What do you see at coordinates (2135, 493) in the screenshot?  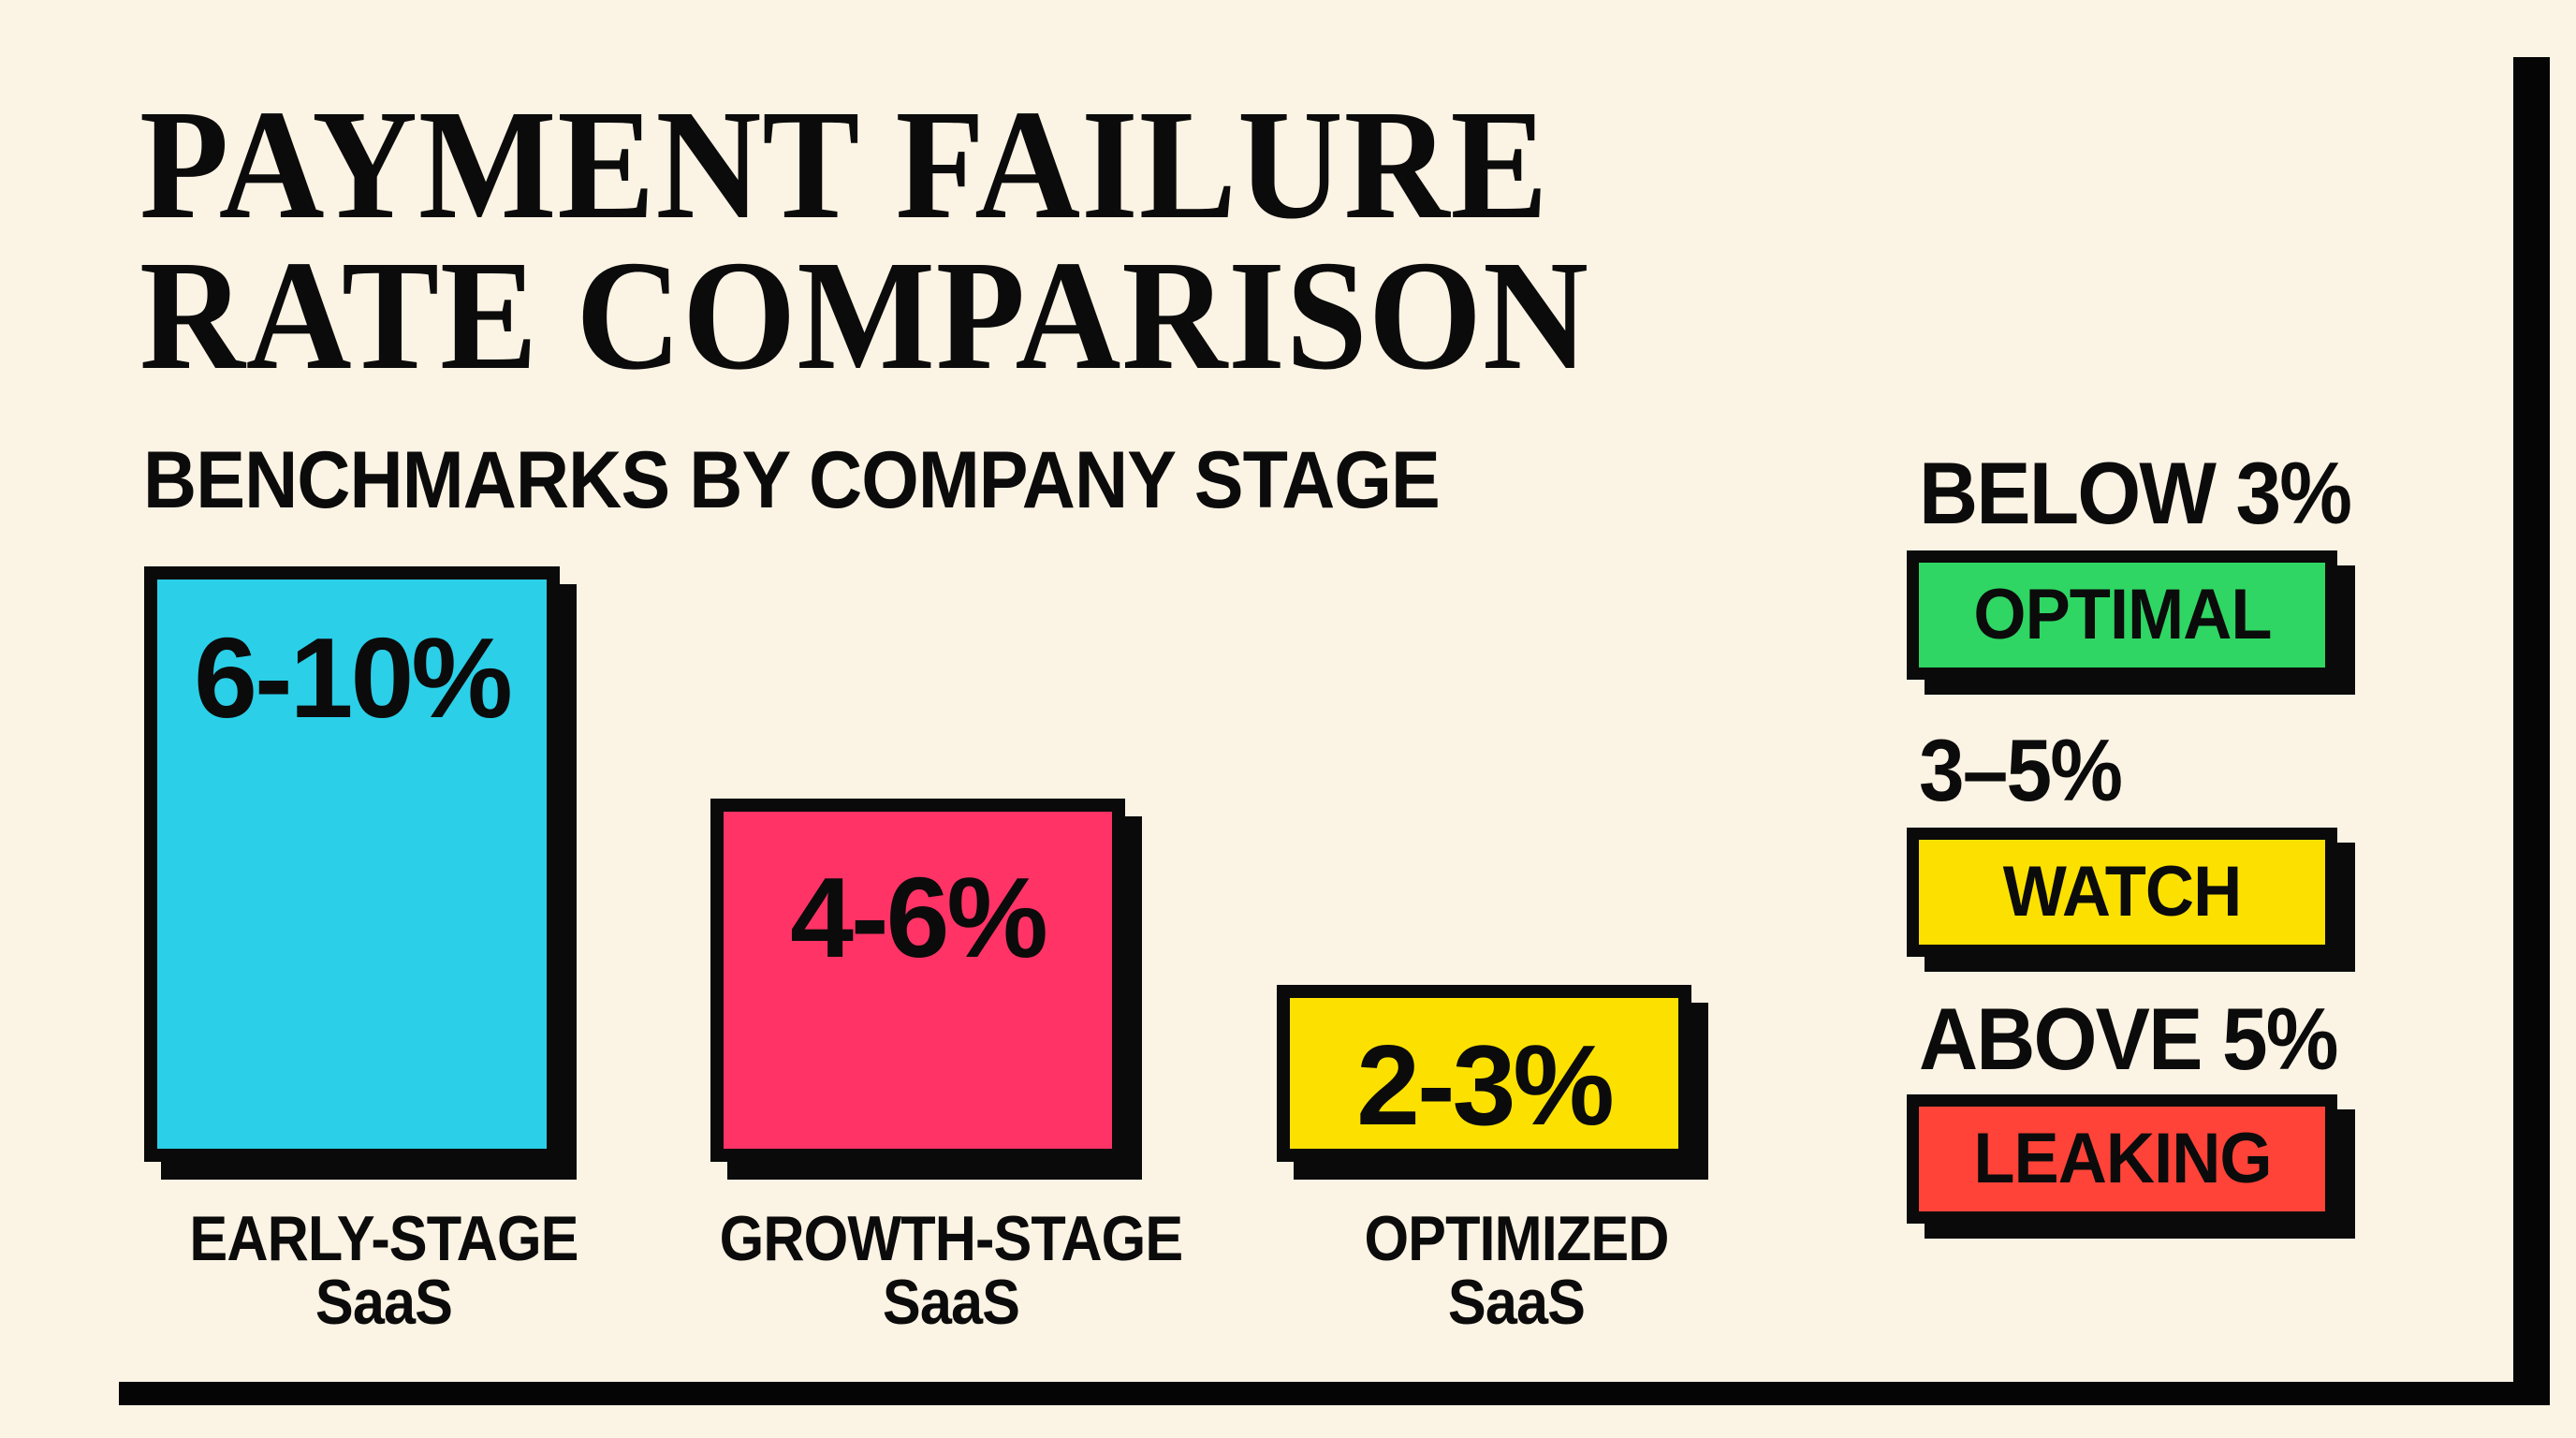 I see `legend-range-below-3: BELOW 3%` at bounding box center [2135, 493].